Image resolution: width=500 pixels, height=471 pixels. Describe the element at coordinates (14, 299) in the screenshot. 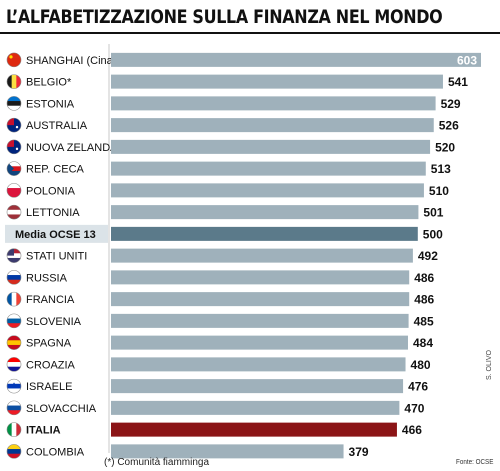

I see `france-flag-icon` at that location.